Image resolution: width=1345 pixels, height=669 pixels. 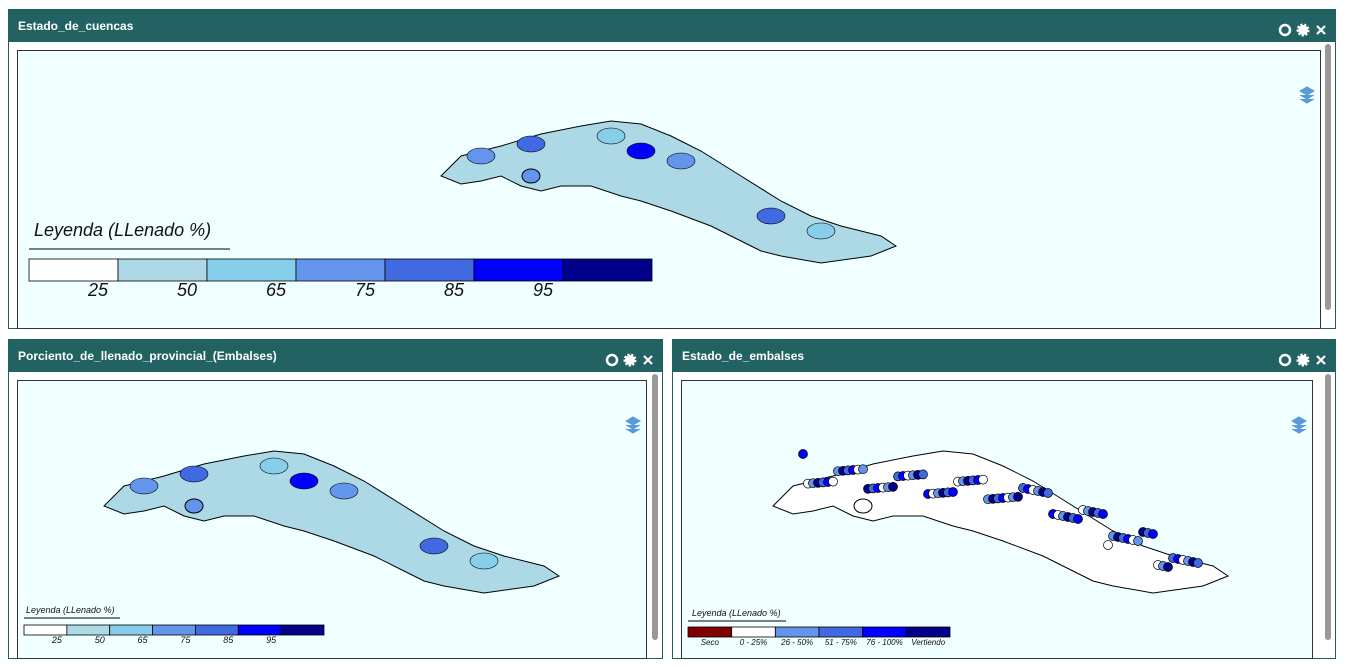 I want to click on legend-label: Seco, so click(x=710, y=642).